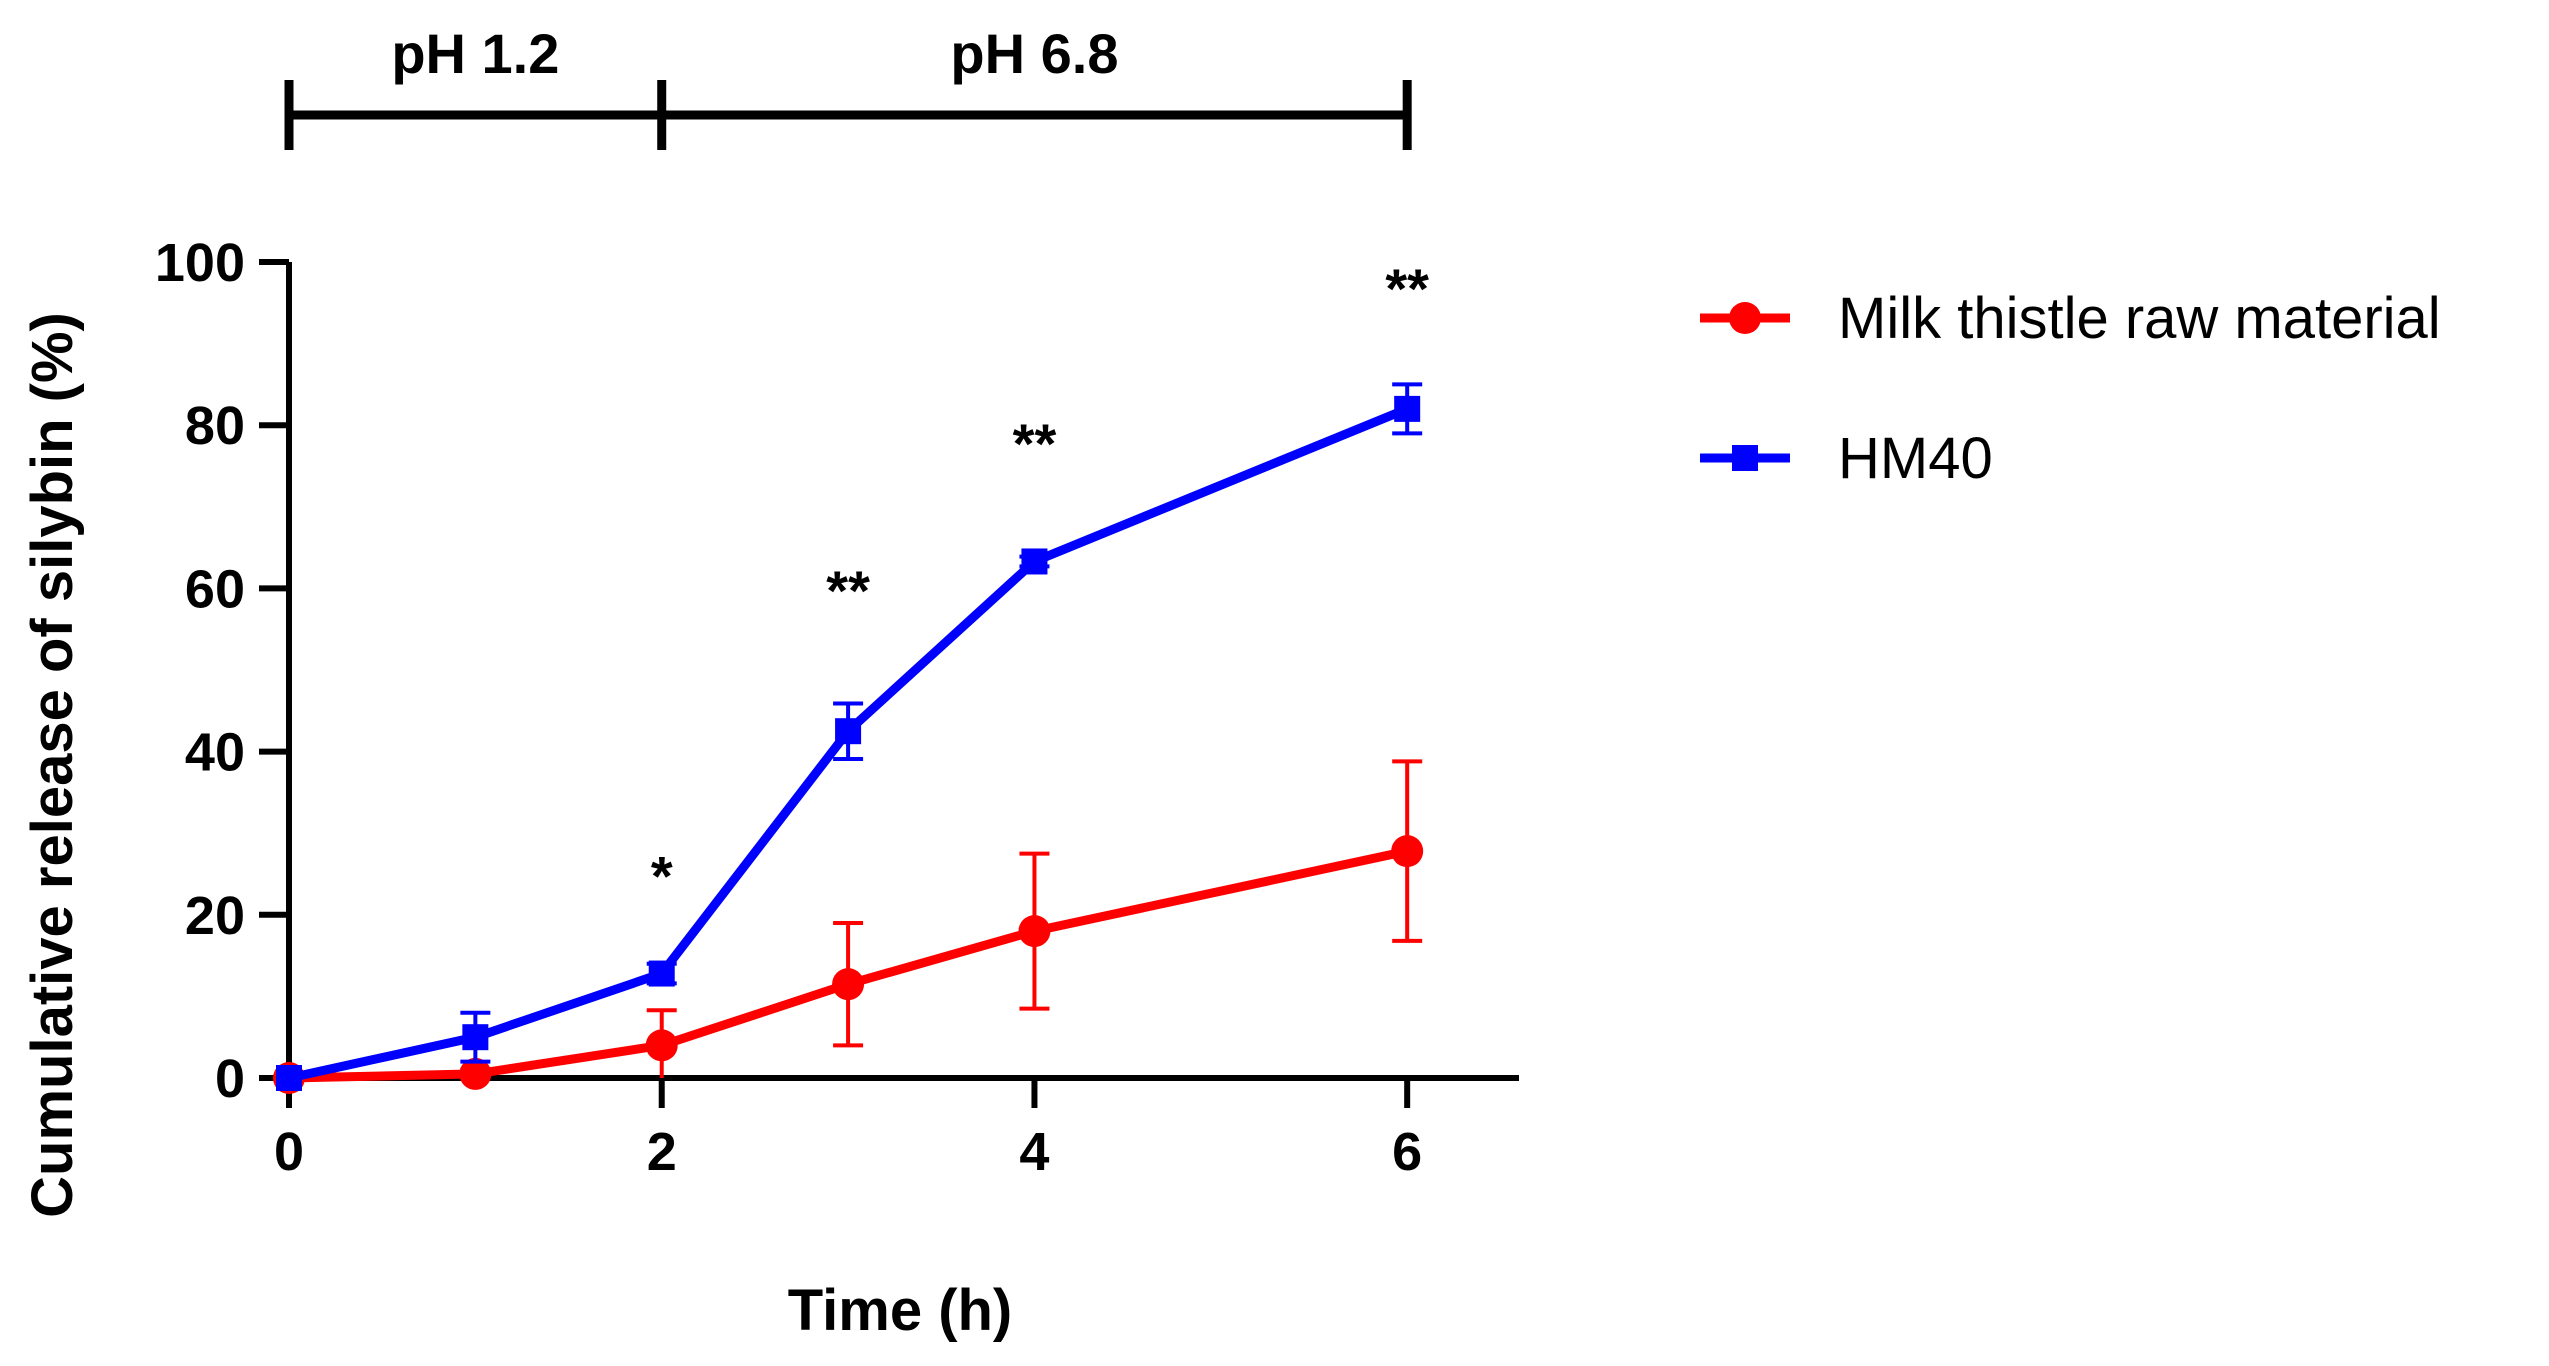 This screenshot has width=2549, height=1366. What do you see at coordinates (1040, 582) in the screenshot?
I see `significance-markers: *******` at bounding box center [1040, 582].